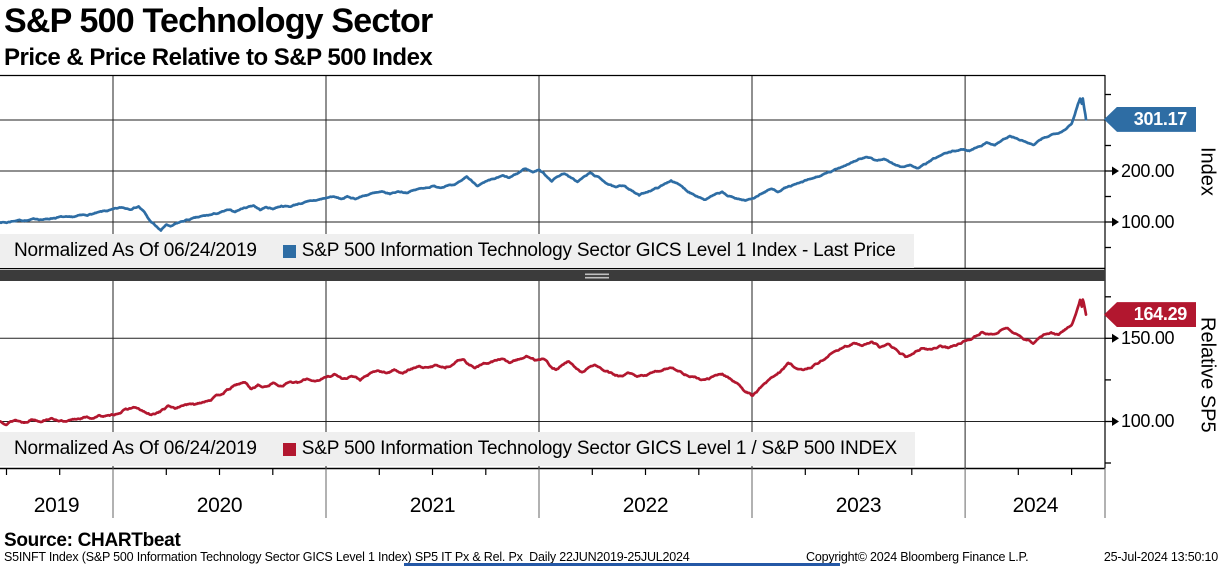  I want to click on index-series-swatch-icon, so click(289, 251).